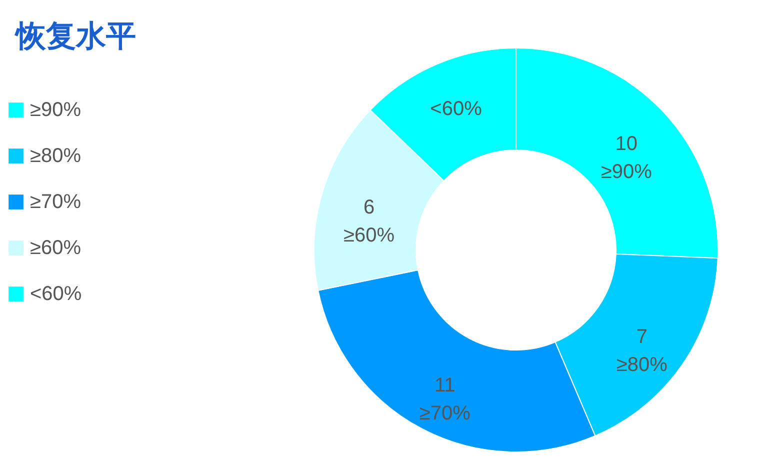 The height and width of the screenshot is (464, 762). Describe the element at coordinates (56, 294) in the screenshot. I see `legend-label: <60%` at that location.